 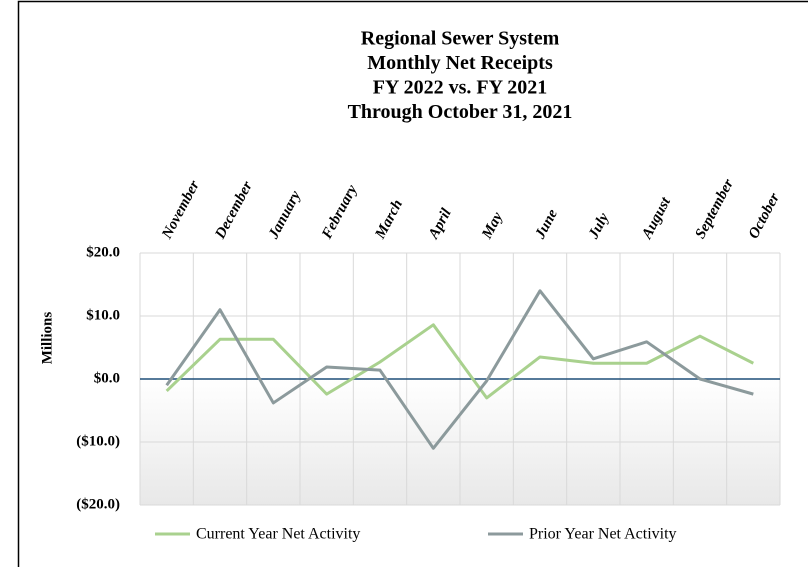 What do you see at coordinates (460, 112) in the screenshot?
I see `chart-title: Through October 31, 2021` at bounding box center [460, 112].